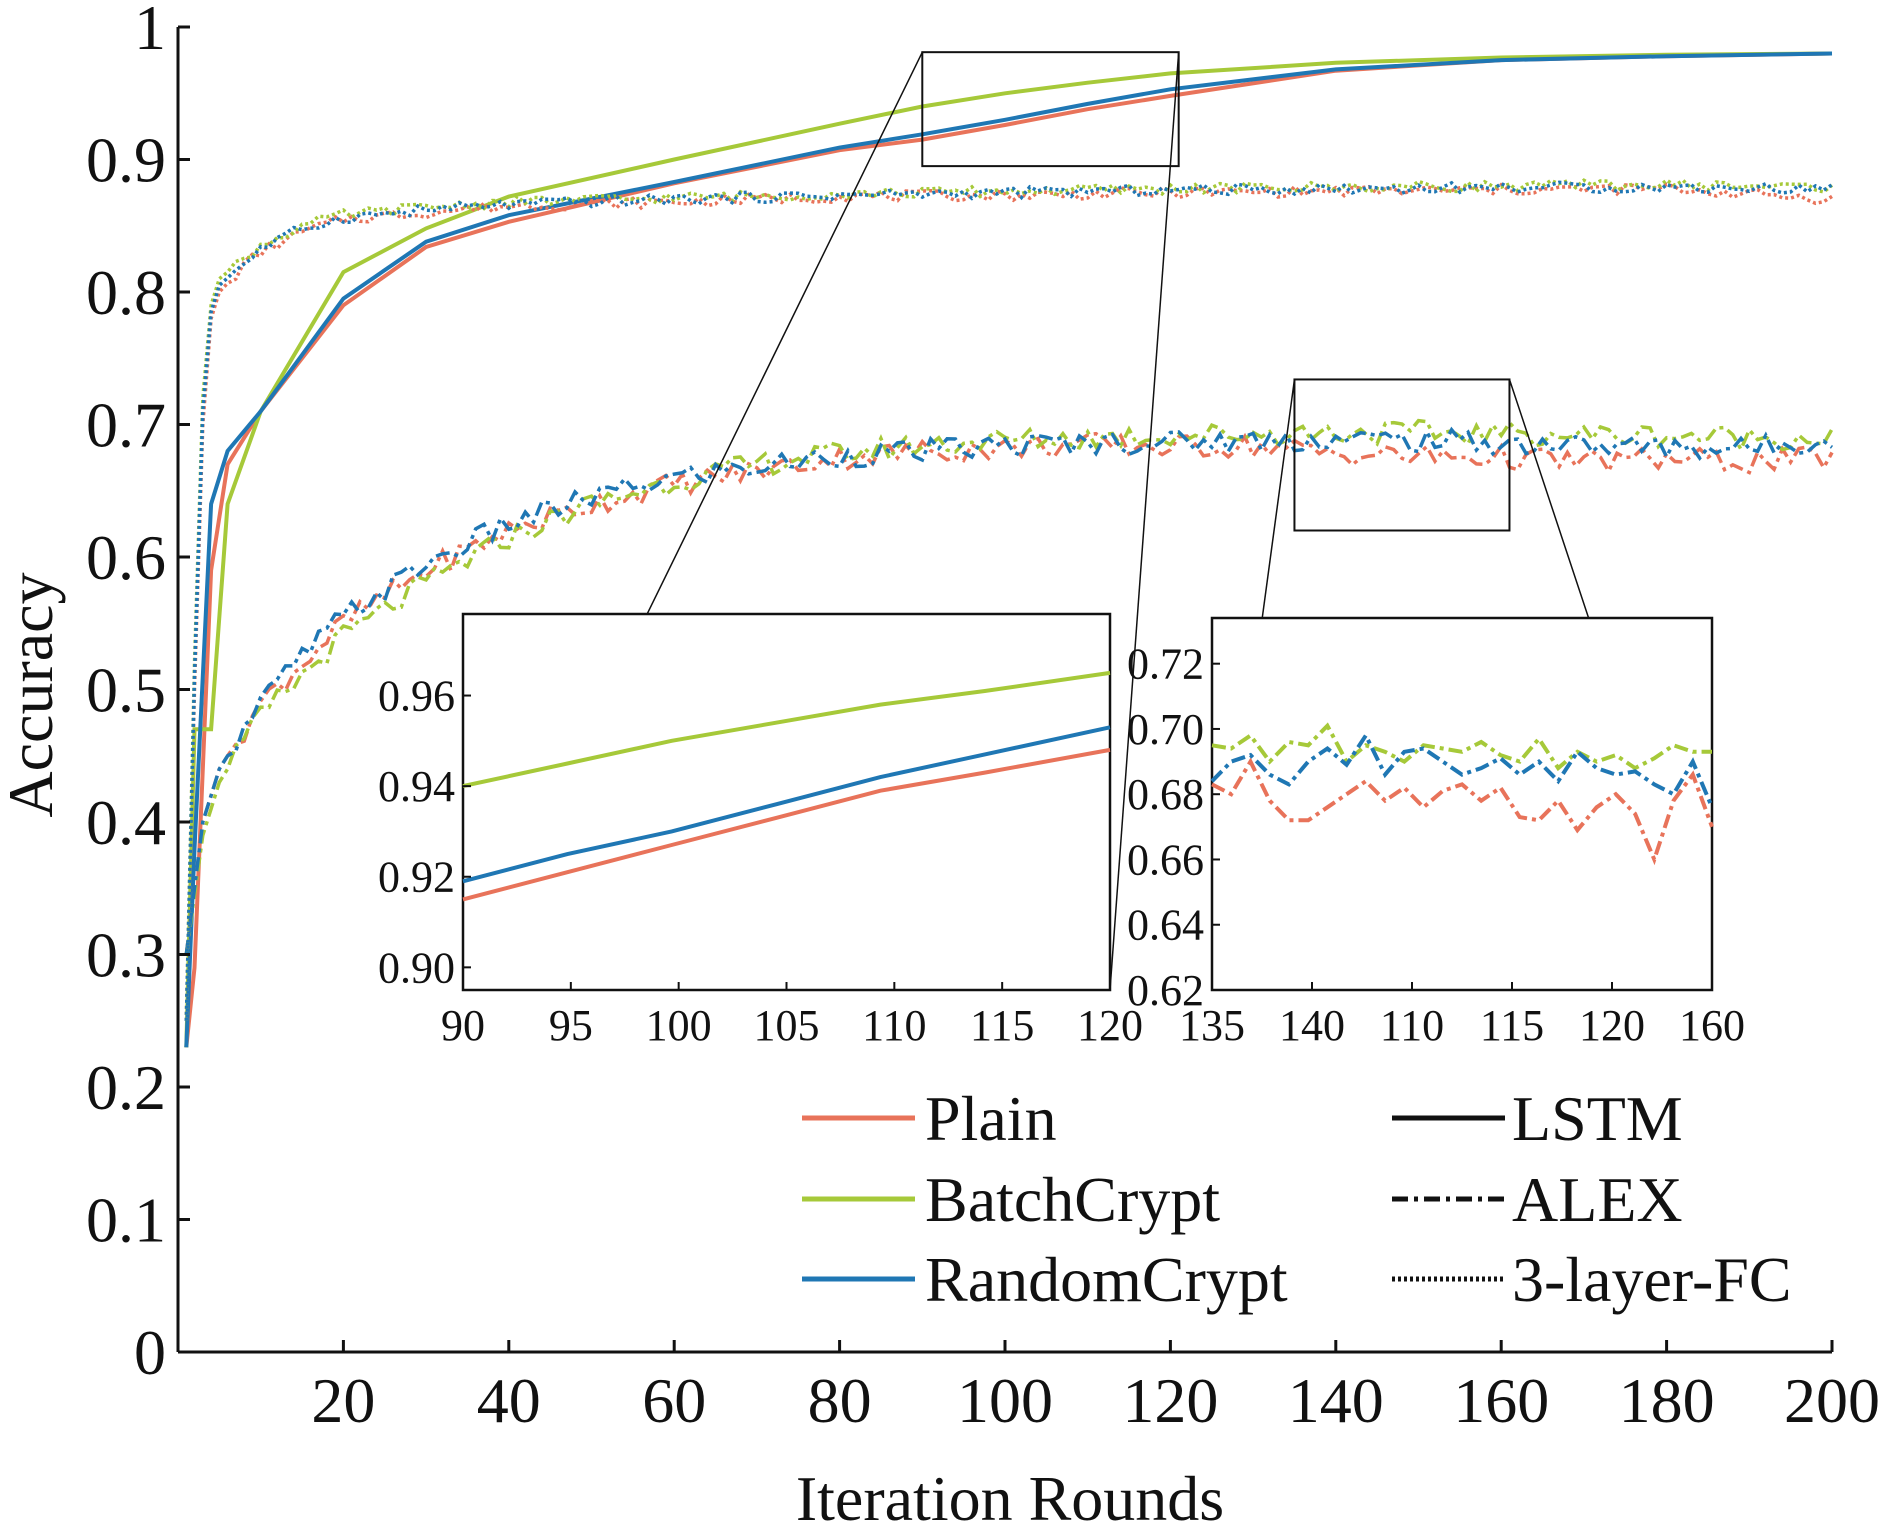 The width and height of the screenshot is (1890, 1534). I want to click on legend-label-alex: ALEX, so click(1597, 1199).